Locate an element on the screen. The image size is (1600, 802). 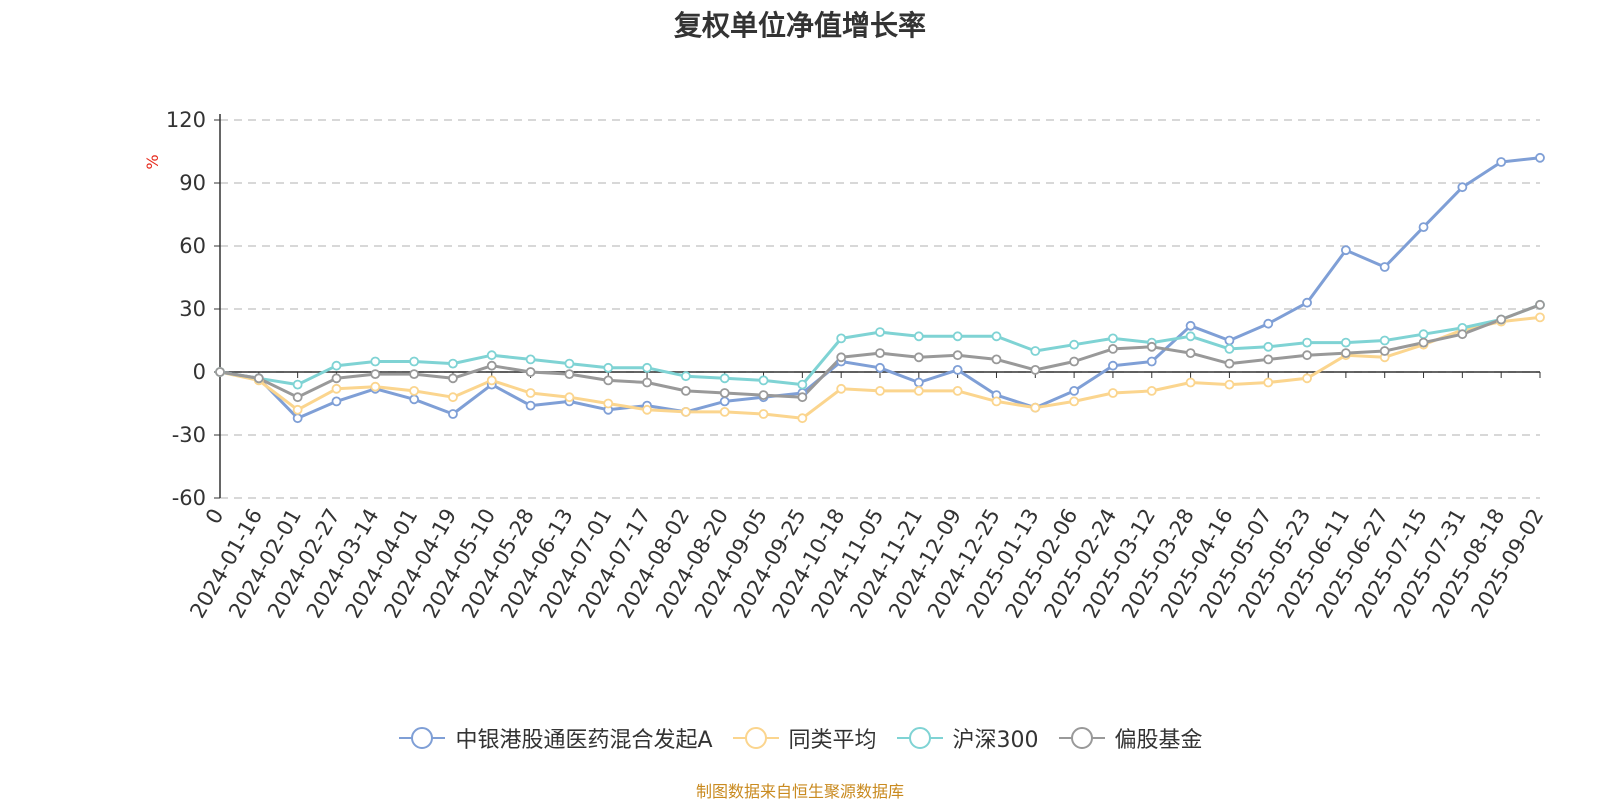
legend: 中银港股通医药混合发起A 同类平均 沪深300 偏股基金 is located at coordinates (800, 738).